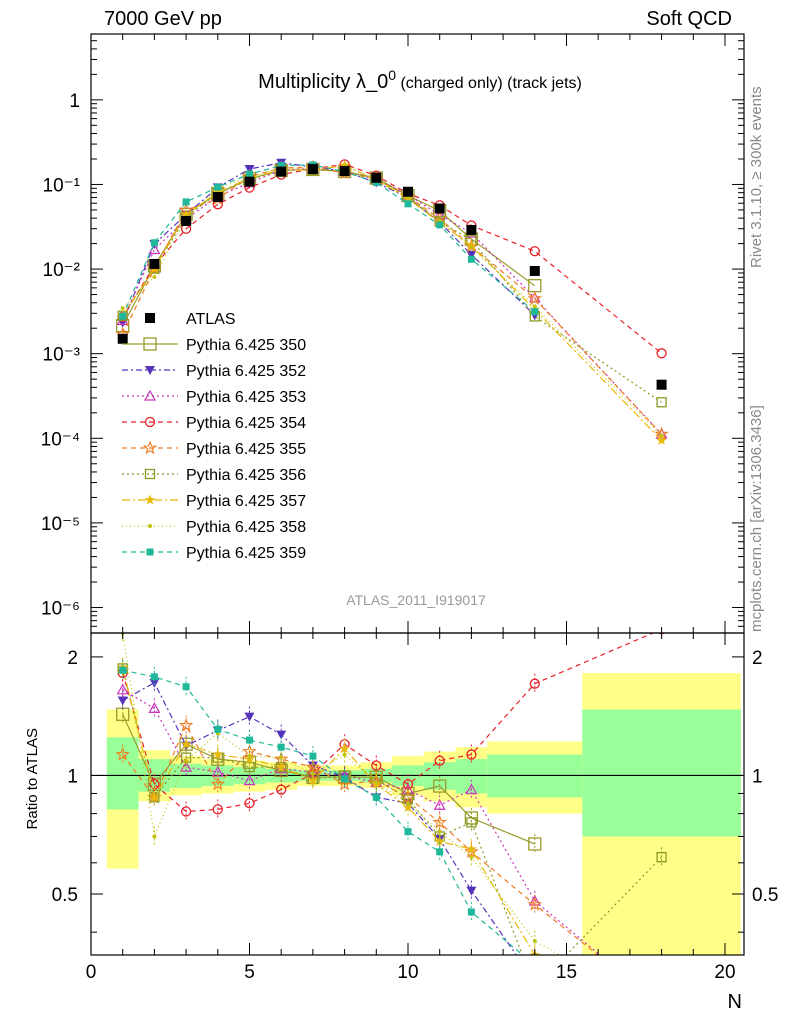  I want to click on legend-label: Pythia 6.425 356, so click(246, 475).